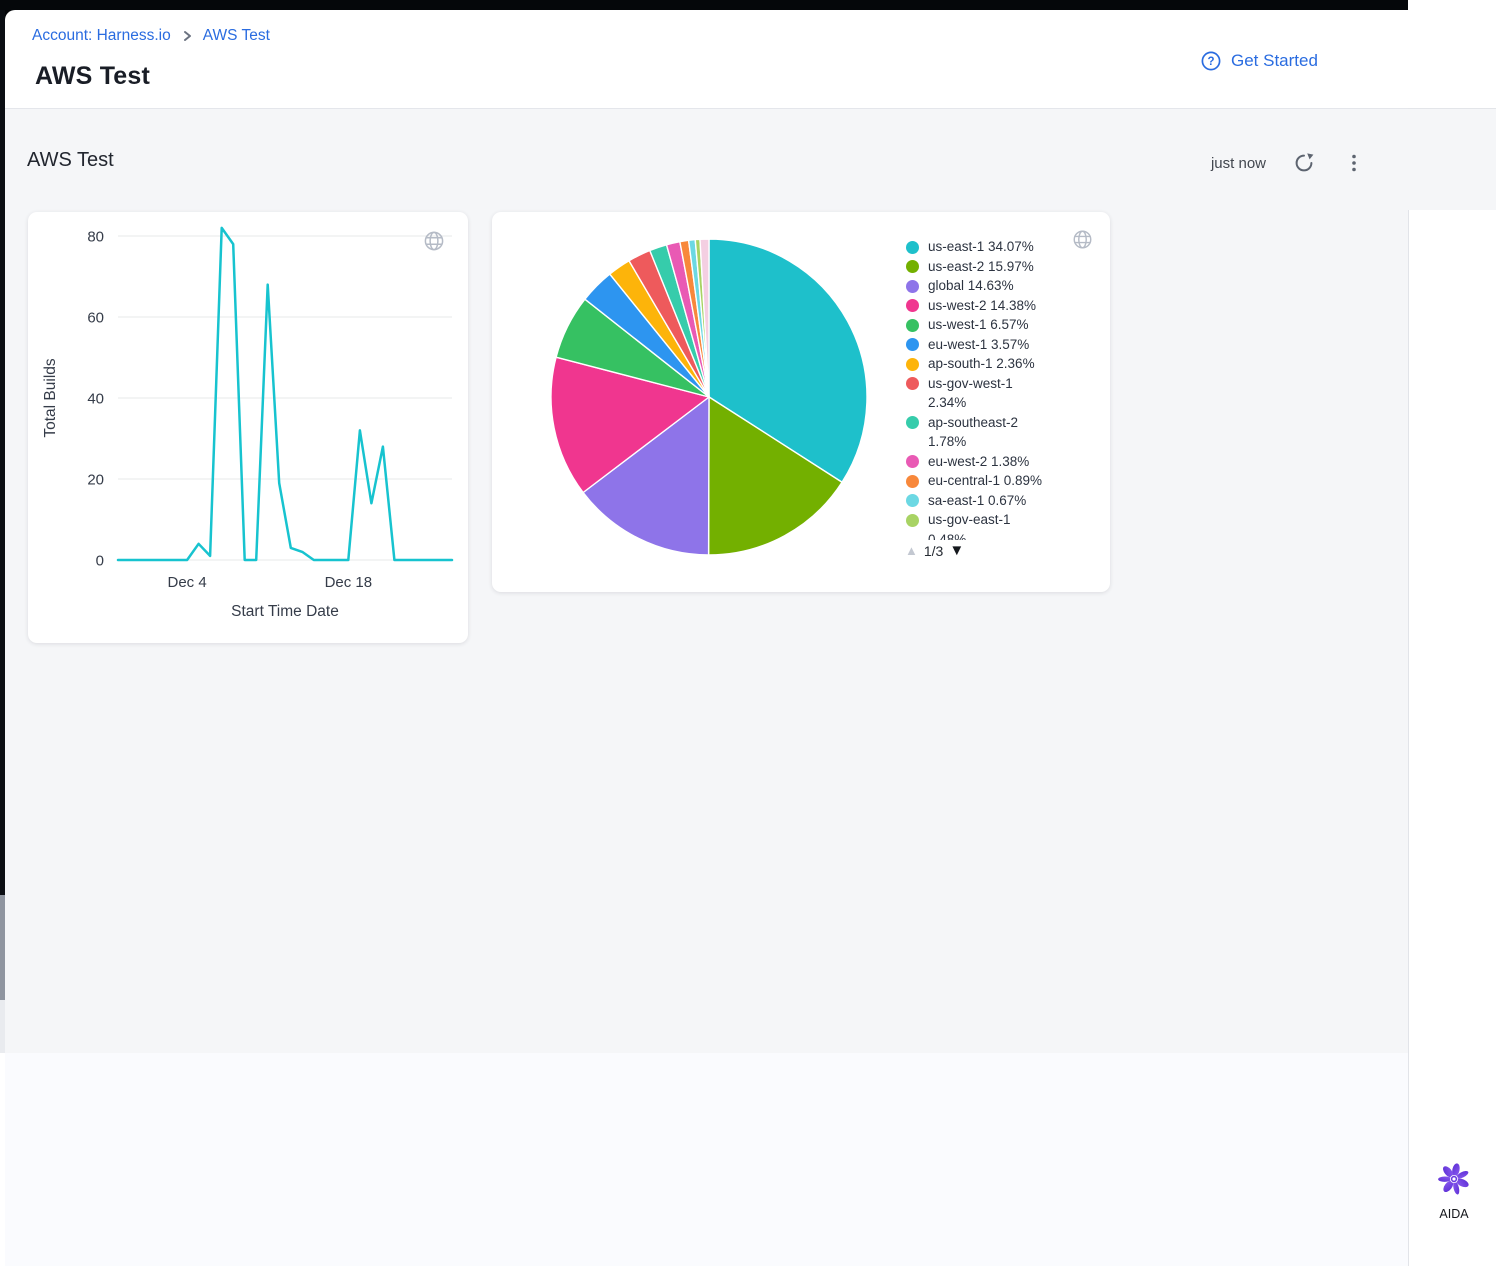 The width and height of the screenshot is (1496, 1266). I want to click on x-tick-label: Dec 18, so click(349, 582).